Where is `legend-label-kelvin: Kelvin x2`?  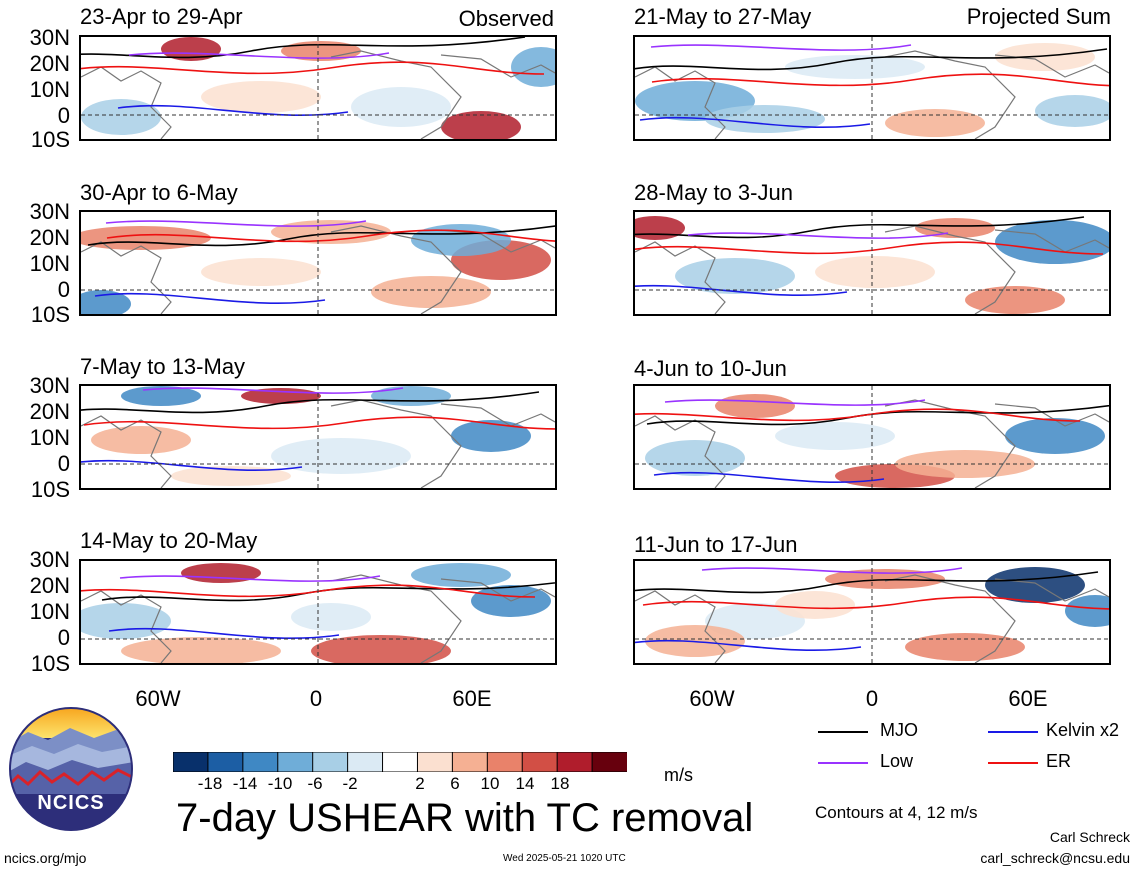 legend-label-kelvin: Kelvin x2 is located at coordinates (1083, 730).